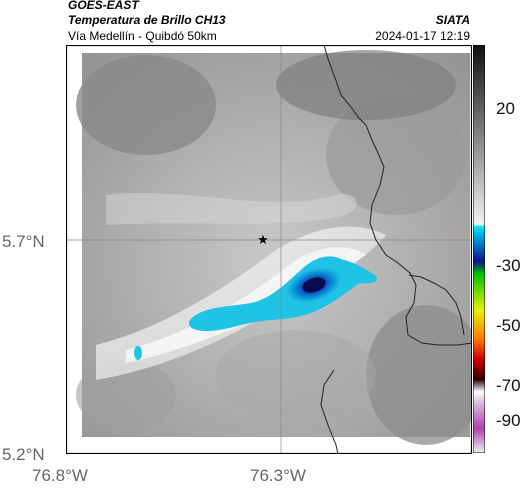 The width and height of the screenshot is (526, 491). What do you see at coordinates (508, 325) in the screenshot?
I see `colorbar-tick-label: -50` at bounding box center [508, 325].